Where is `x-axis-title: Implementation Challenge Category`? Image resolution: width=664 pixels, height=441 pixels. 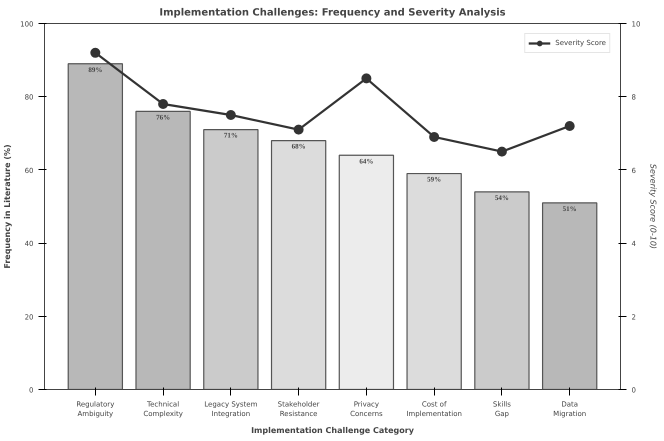 x-axis-title: Implementation Challenge Category is located at coordinates (333, 431).